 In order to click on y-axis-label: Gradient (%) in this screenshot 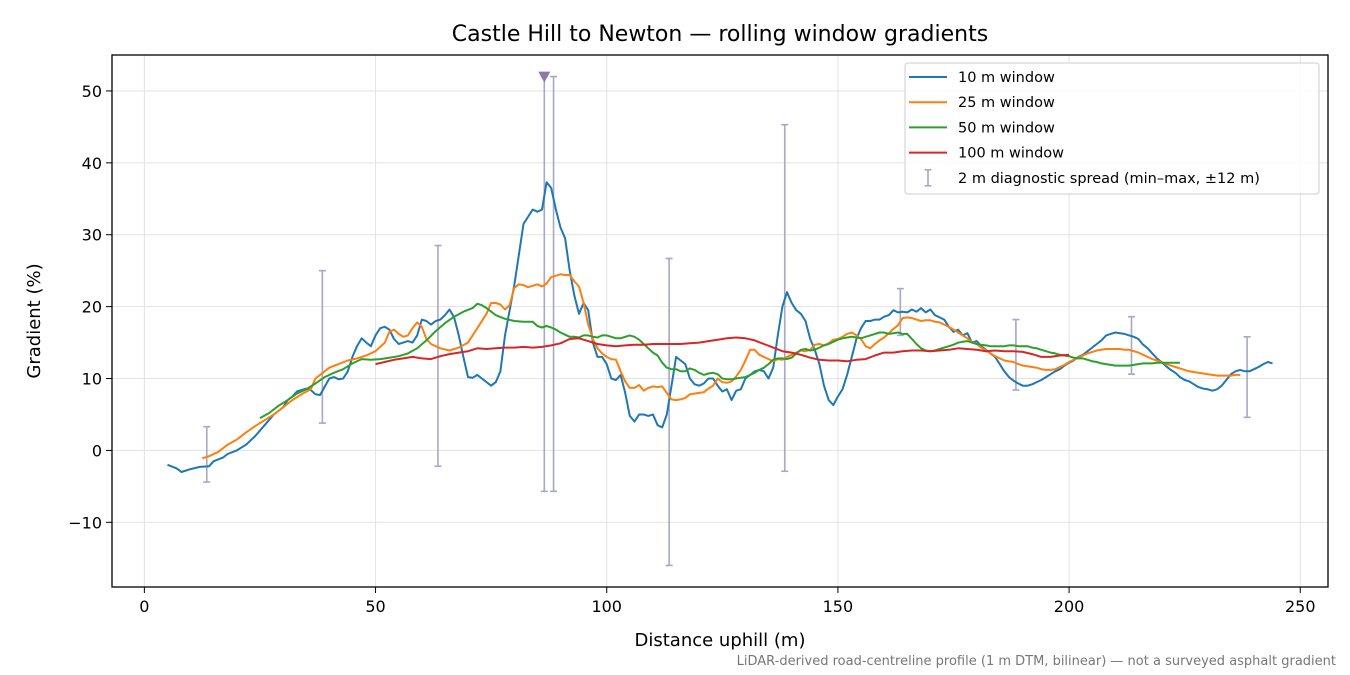, I will do `click(34, 320)`.